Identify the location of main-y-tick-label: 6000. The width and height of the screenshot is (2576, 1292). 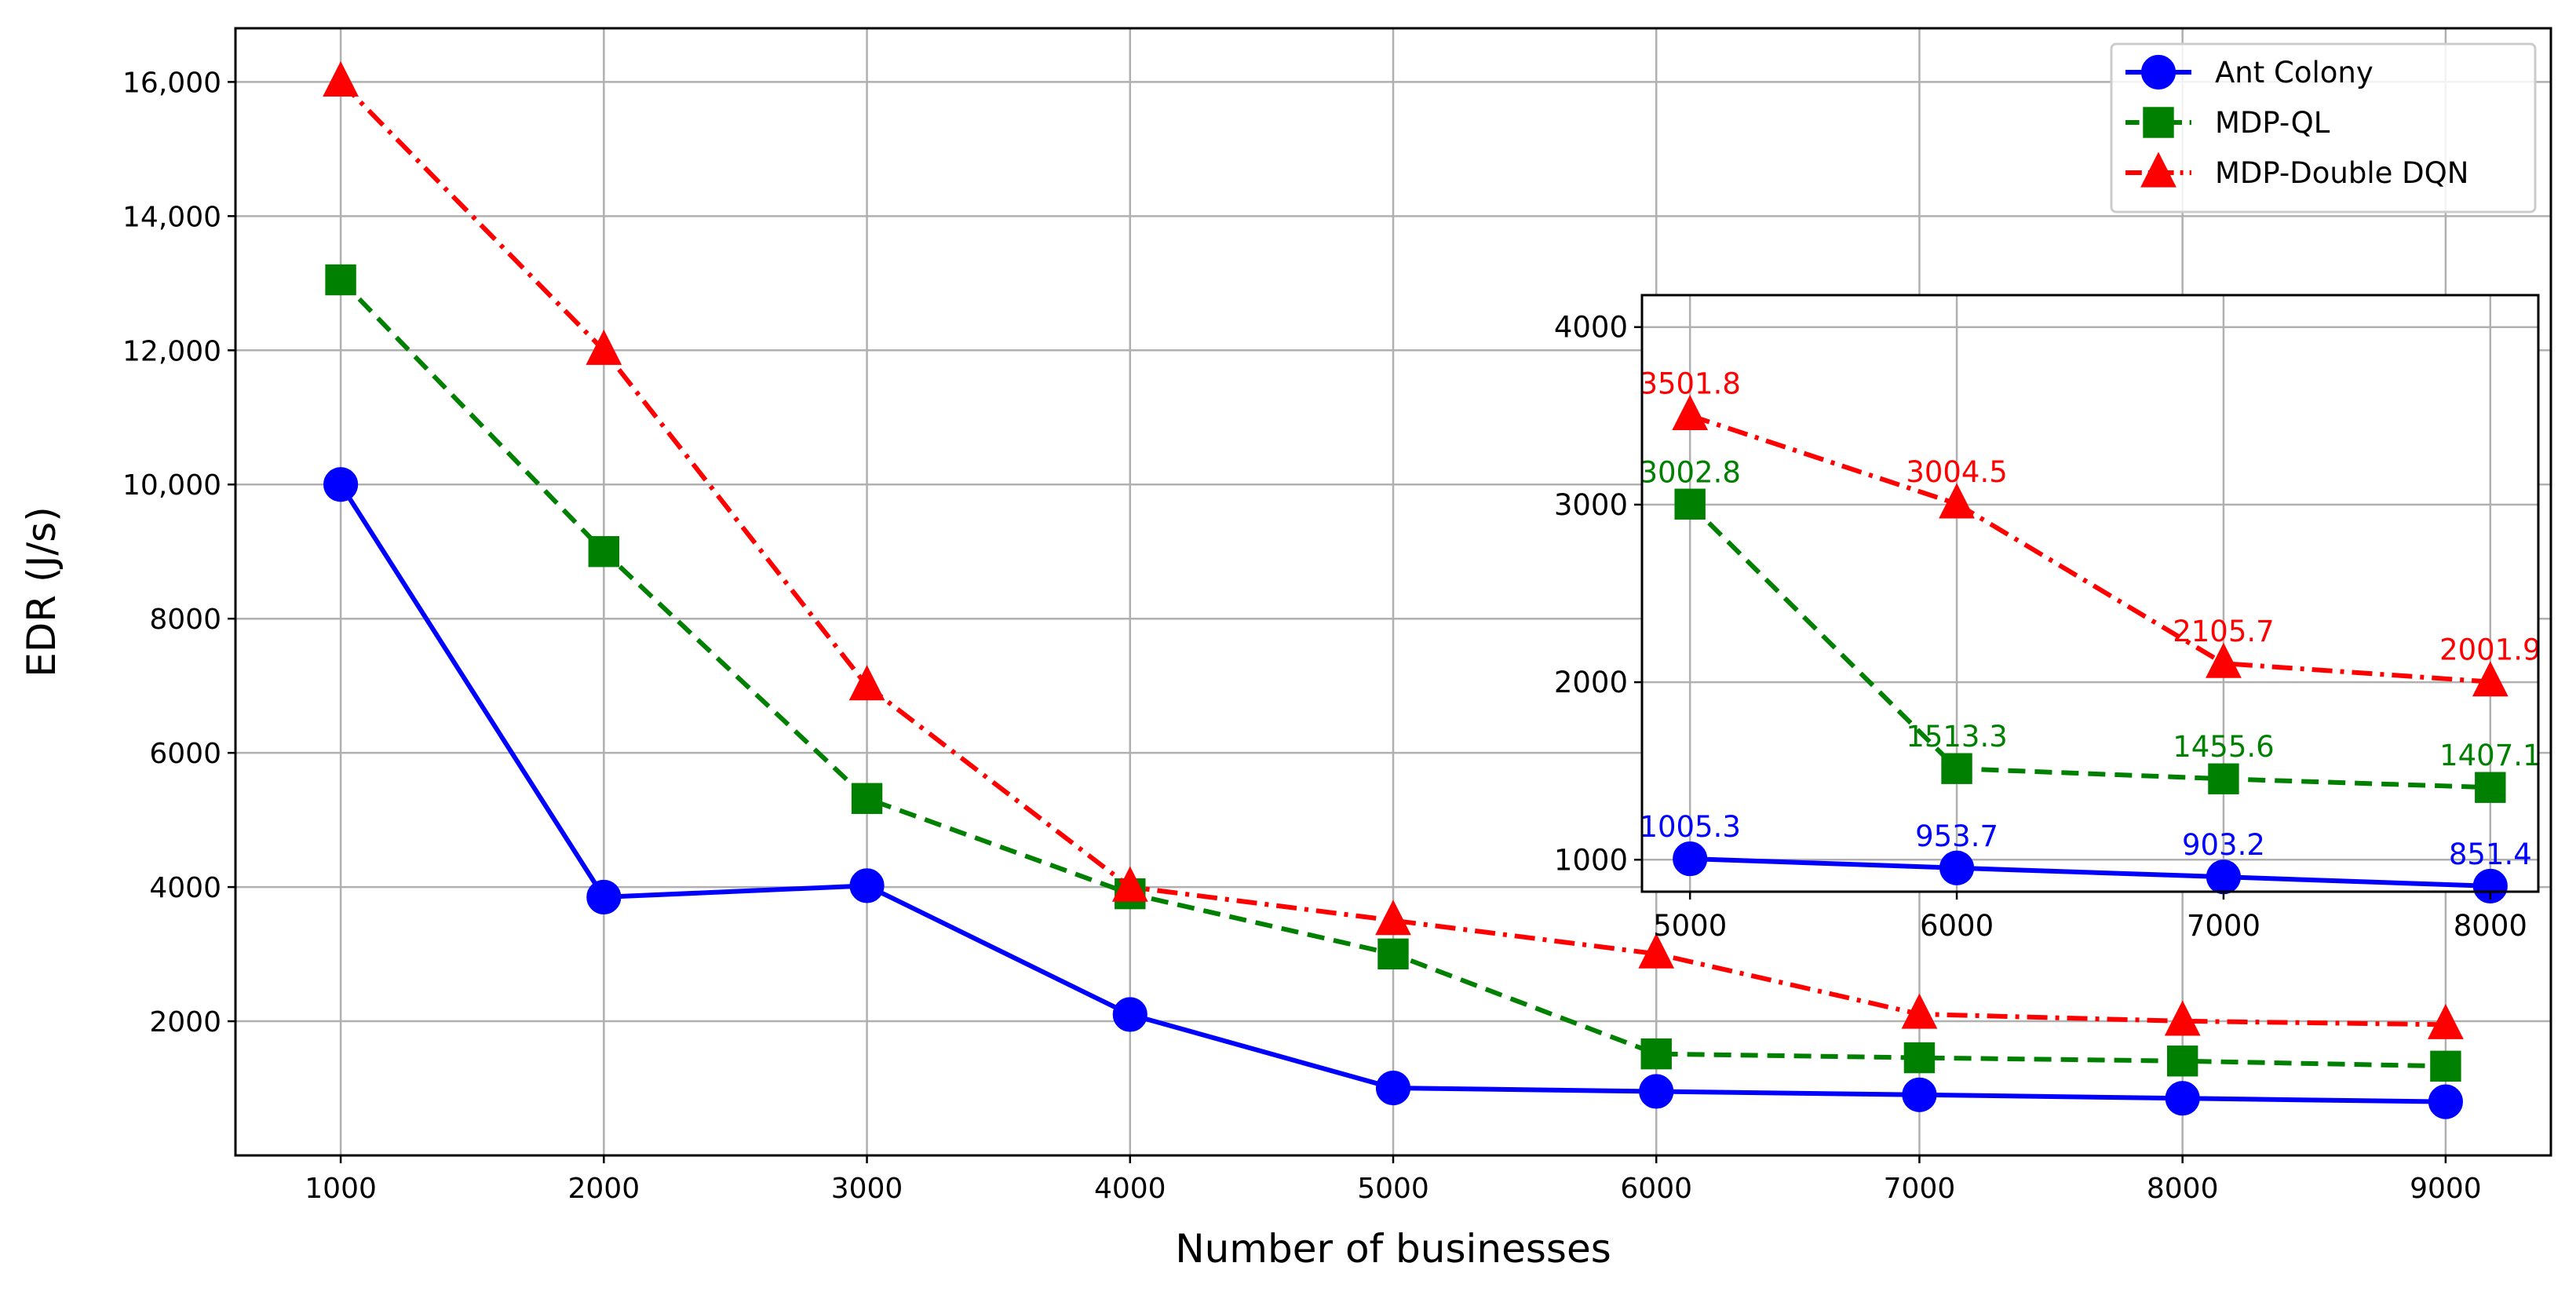
(185, 754).